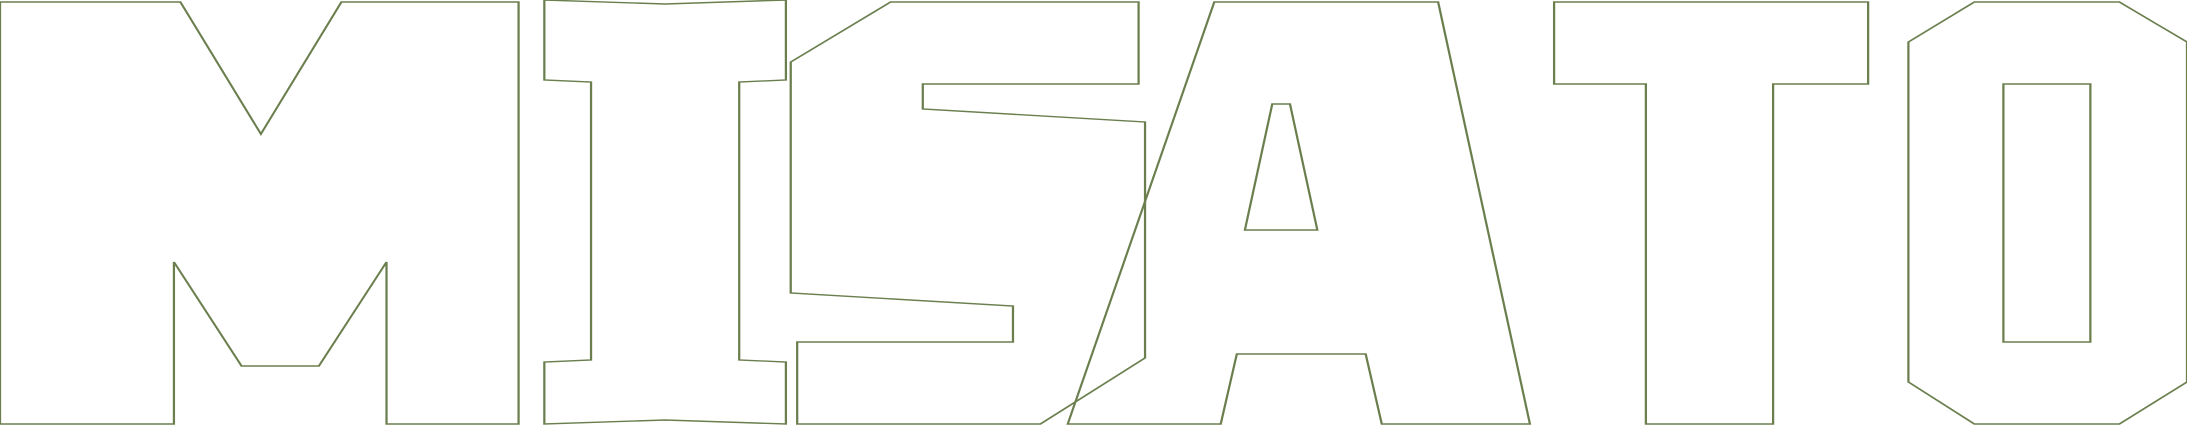 Image resolution: width=2187 pixels, height=426 pixels. I want to click on letter-t-outline, so click(1711, 213).